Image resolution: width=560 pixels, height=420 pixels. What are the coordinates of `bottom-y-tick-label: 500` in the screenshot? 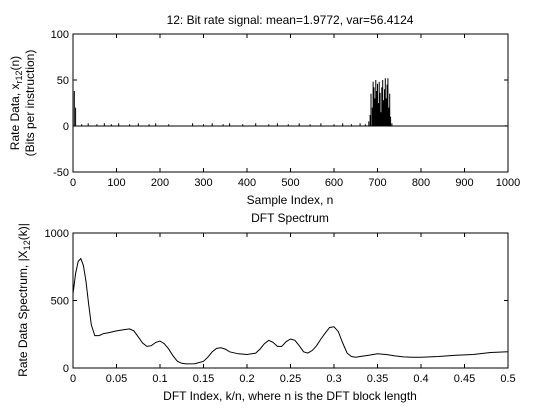 It's located at (60, 302).